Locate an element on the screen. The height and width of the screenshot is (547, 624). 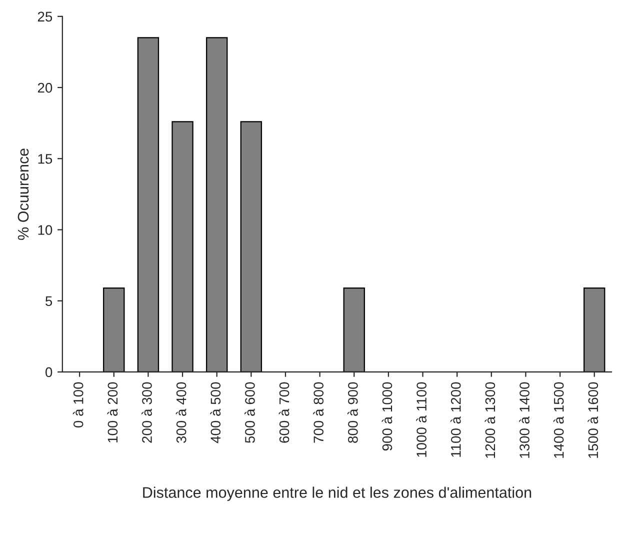
x-tick-label: 600 à 700 is located at coordinates (284, 412).